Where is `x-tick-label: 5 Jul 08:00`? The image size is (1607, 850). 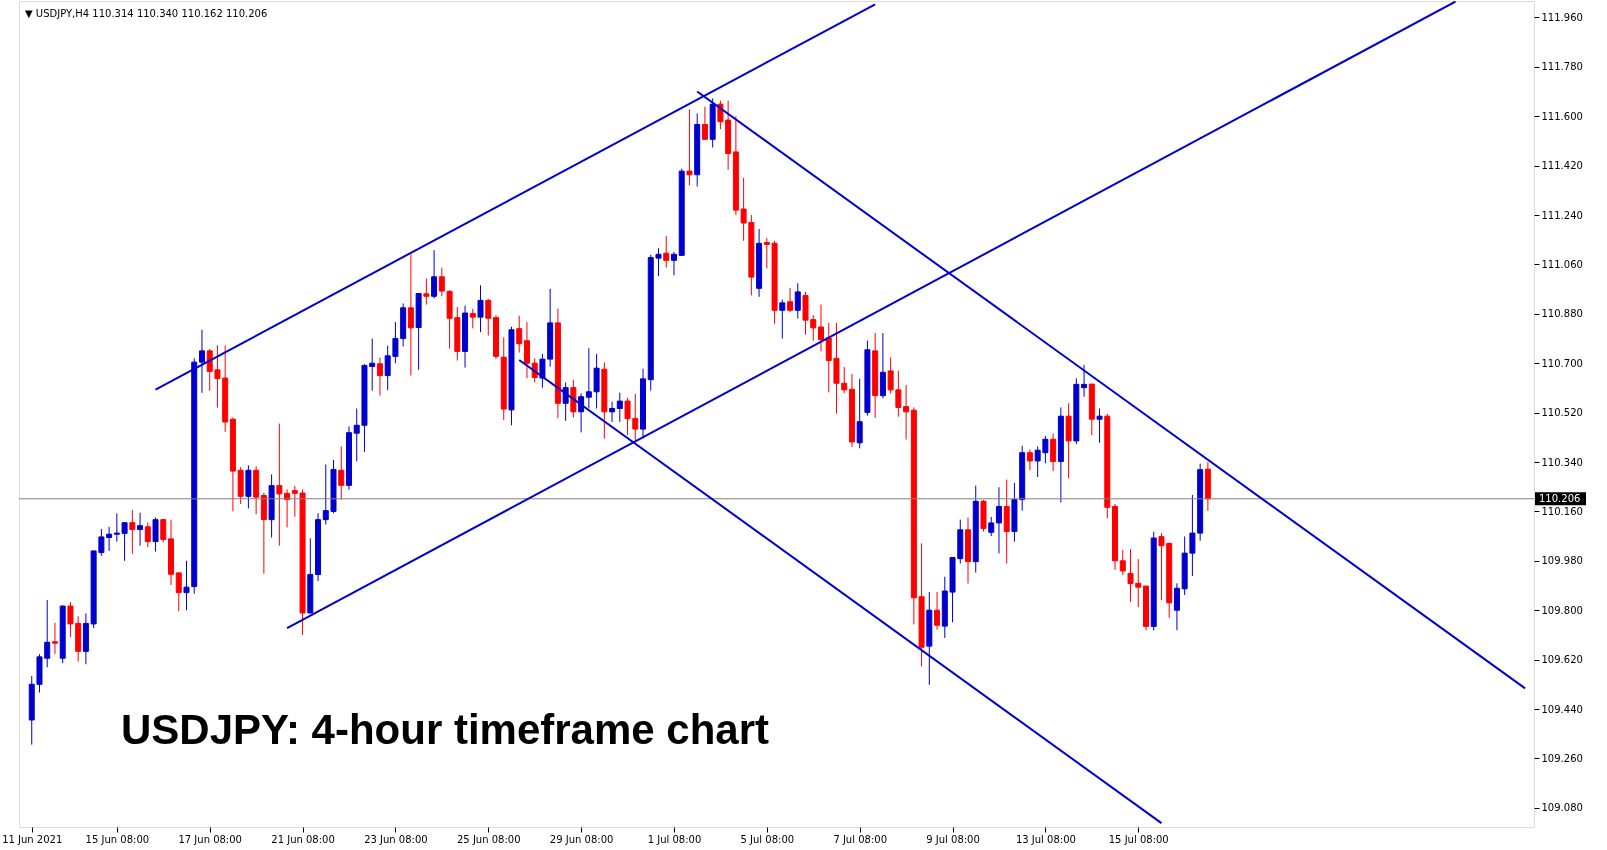 x-tick-label: 5 Jul 08:00 is located at coordinates (767, 839).